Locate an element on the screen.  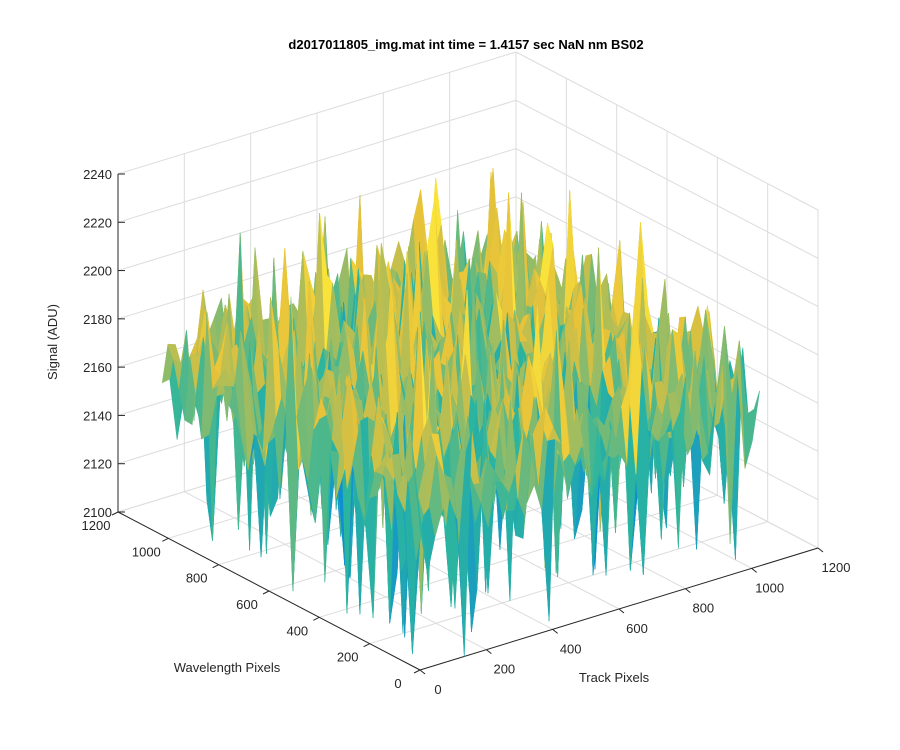
x-tick-label: 800 is located at coordinates (703, 608).